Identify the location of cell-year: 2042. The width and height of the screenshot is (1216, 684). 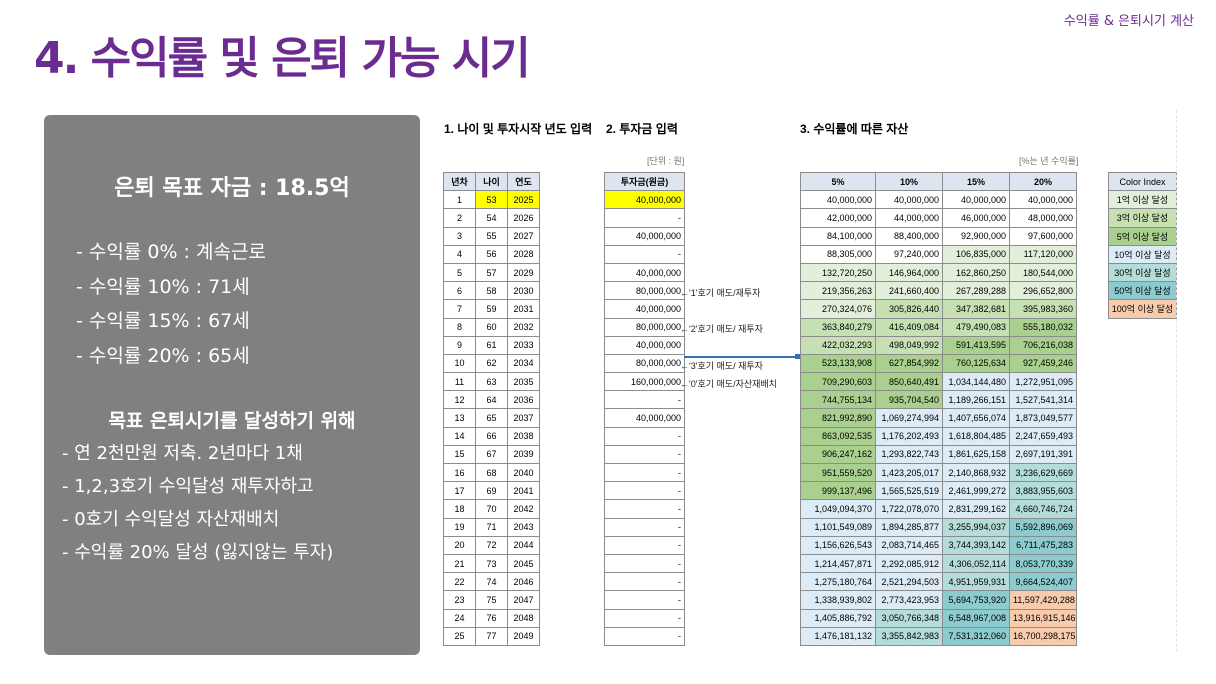
(523, 509).